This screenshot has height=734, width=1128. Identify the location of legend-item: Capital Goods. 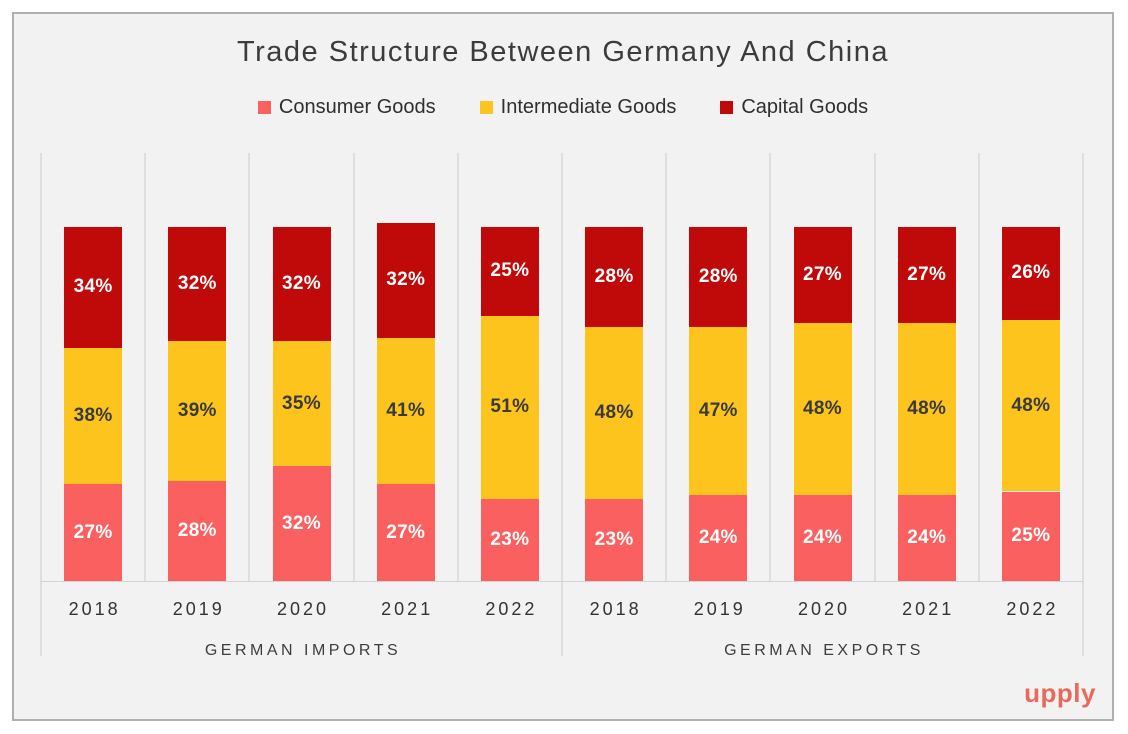
(794, 107).